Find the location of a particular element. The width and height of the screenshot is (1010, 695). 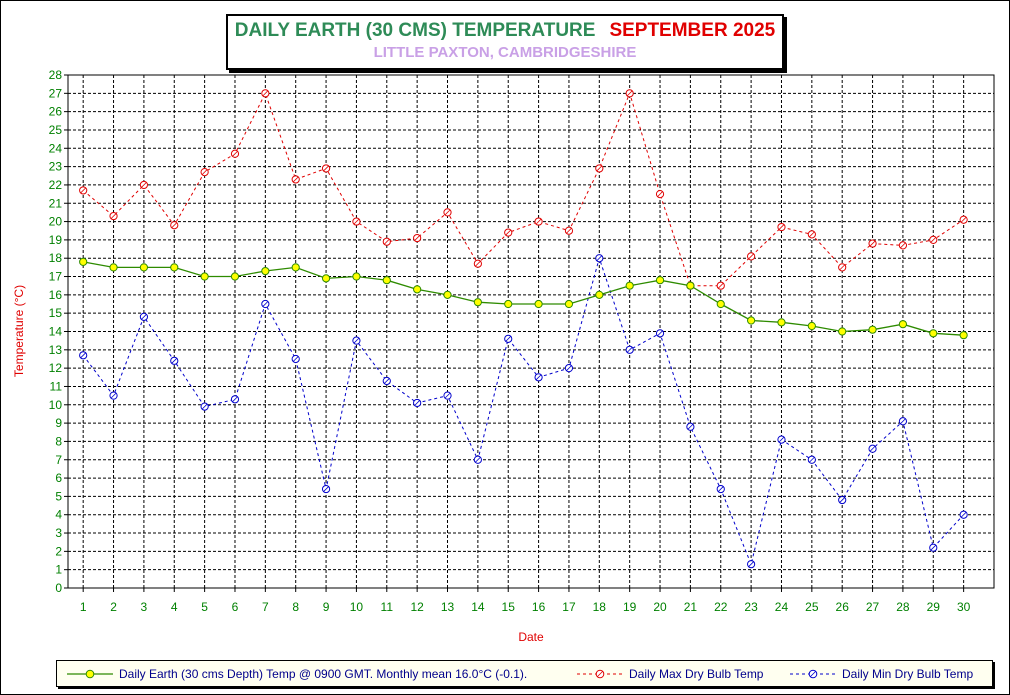

x-tick-label: 24 is located at coordinates (782, 607).